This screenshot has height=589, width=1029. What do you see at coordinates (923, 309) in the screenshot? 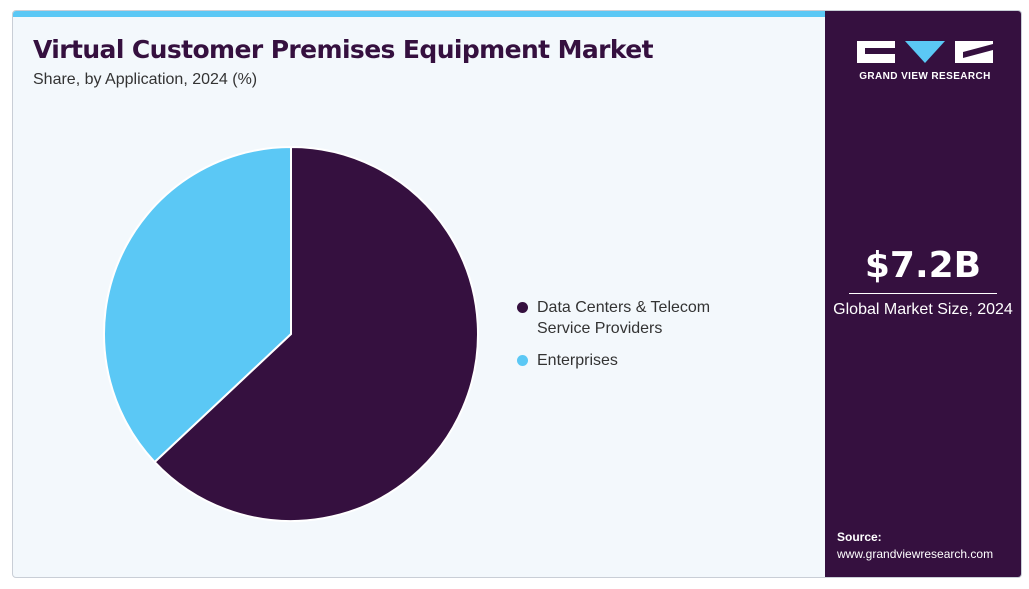
I see `market-size-label: Global Market Size, 2024` at bounding box center [923, 309].